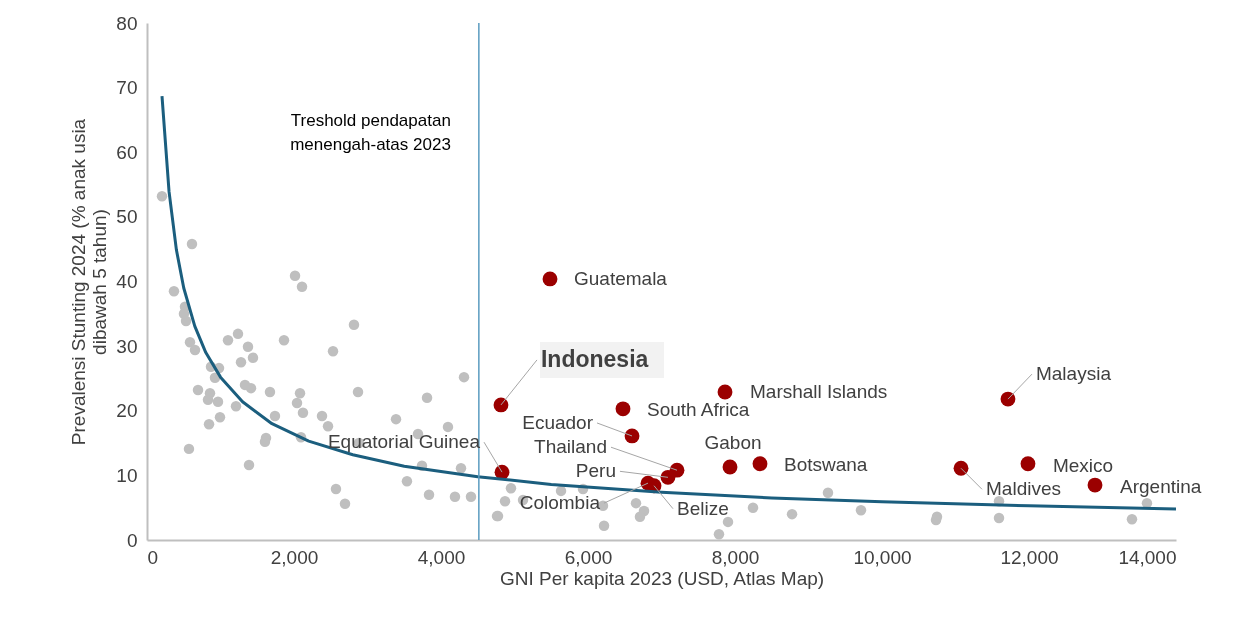  What do you see at coordinates (1073, 374) in the screenshot?
I see `annotation: Malaysia` at bounding box center [1073, 374].